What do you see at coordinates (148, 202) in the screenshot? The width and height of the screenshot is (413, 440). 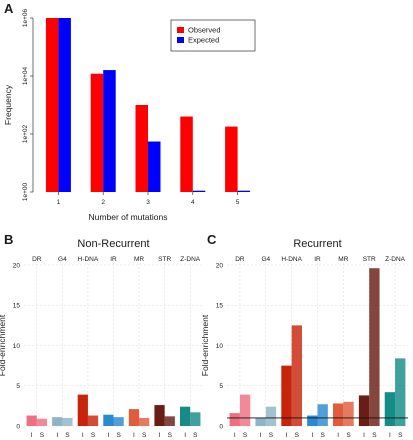 I see `x-tick-label-3: 3` at bounding box center [148, 202].